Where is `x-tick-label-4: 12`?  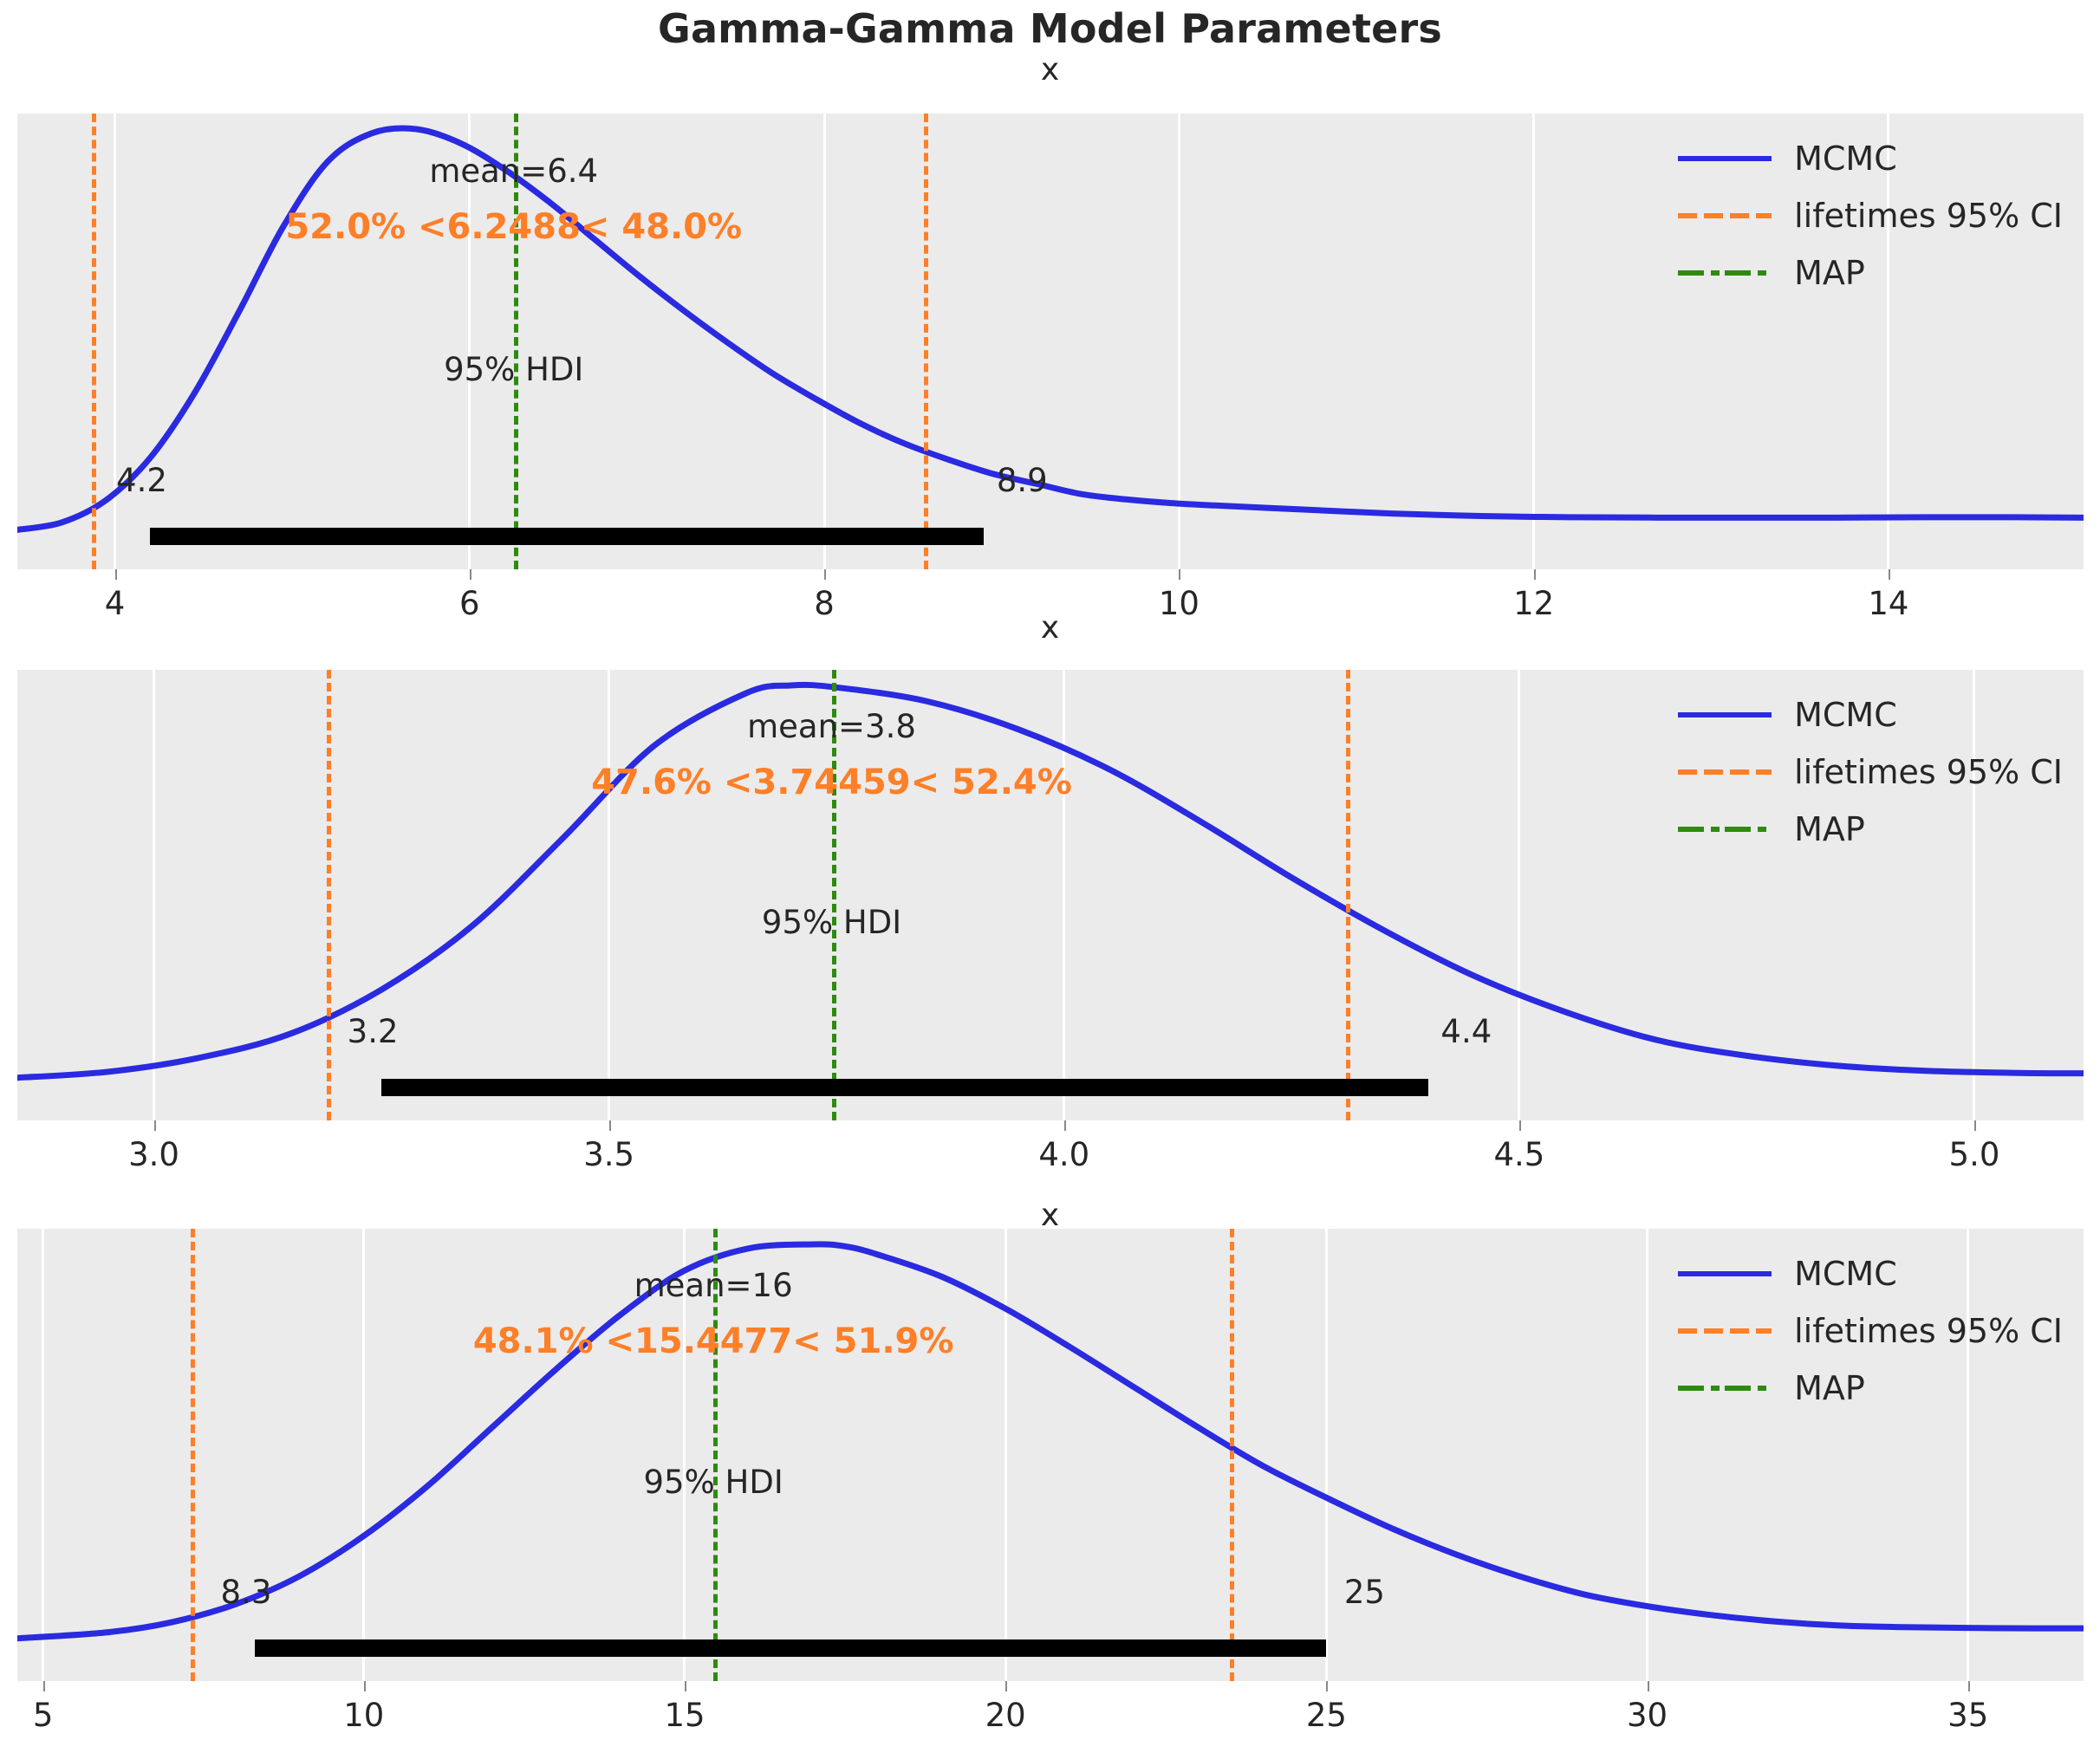 x-tick-label-4: 12 is located at coordinates (1534, 603).